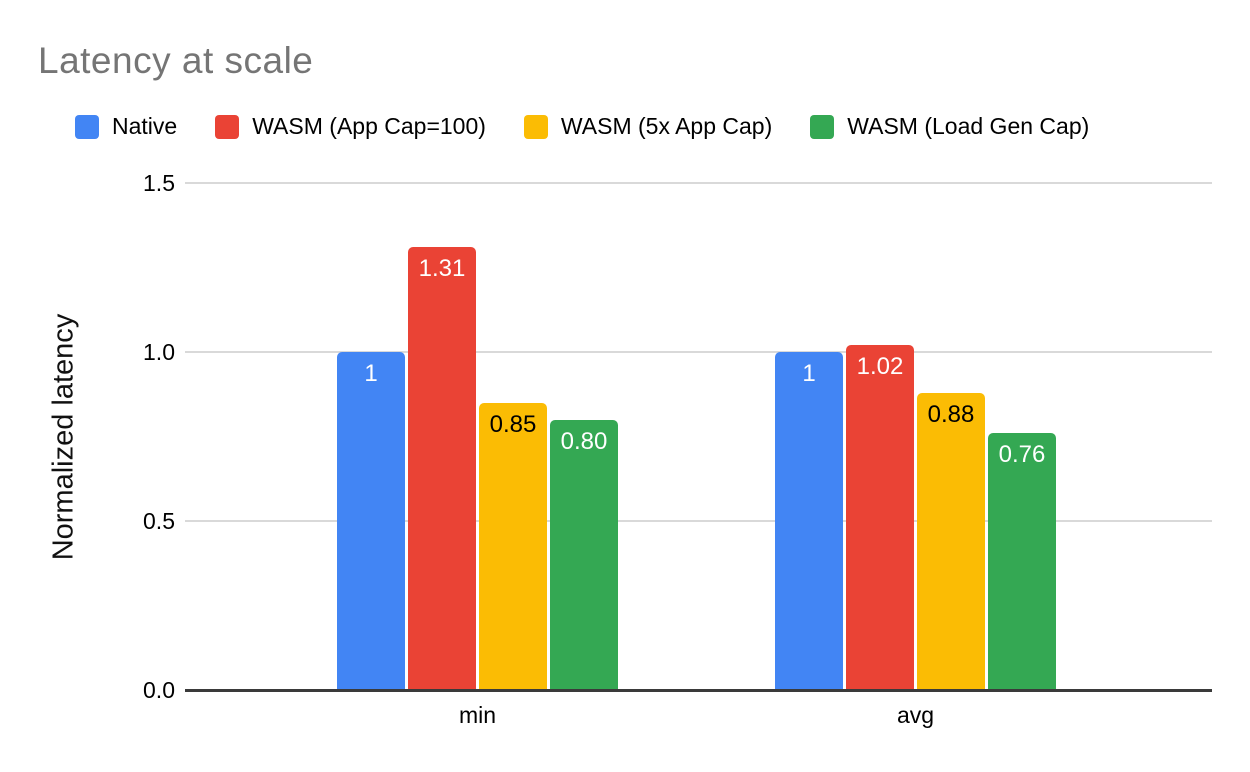  I want to click on bar-min-wasm-5x-app-cap: 0.85, so click(513, 546).